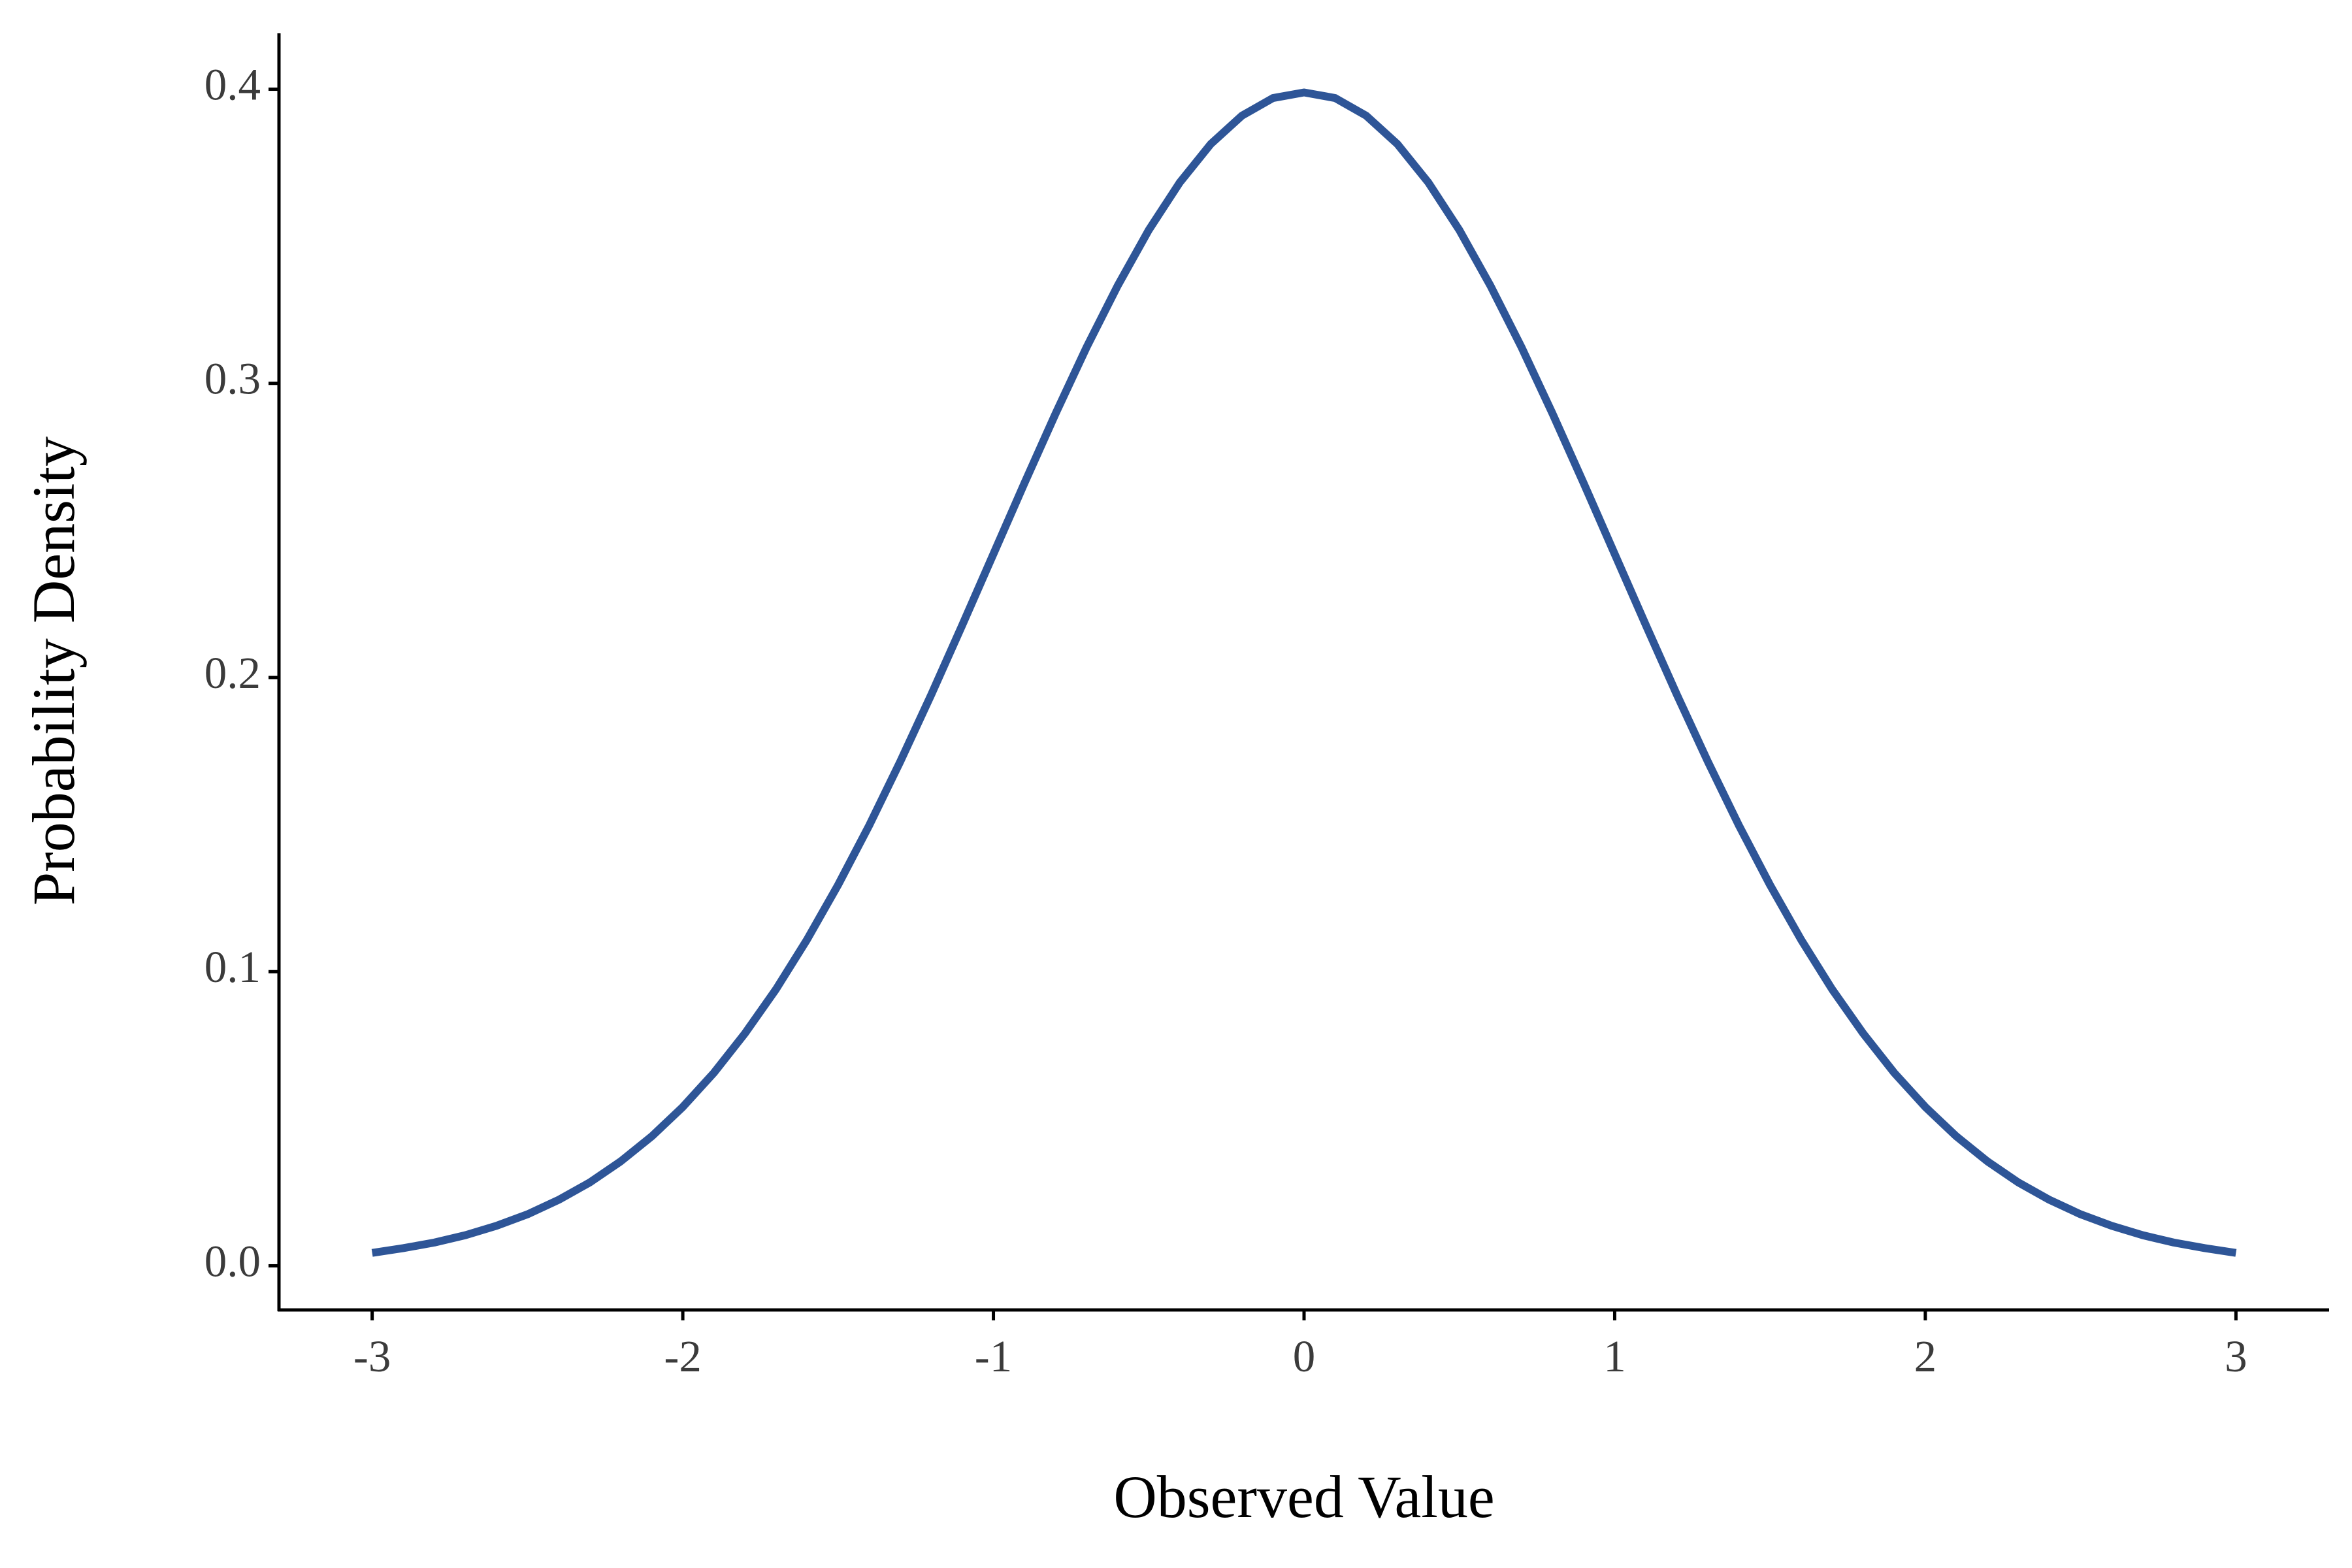 This screenshot has height=1568, width=2352. Describe the element at coordinates (993, 1356) in the screenshot. I see `x-tick-label: -1` at that location.